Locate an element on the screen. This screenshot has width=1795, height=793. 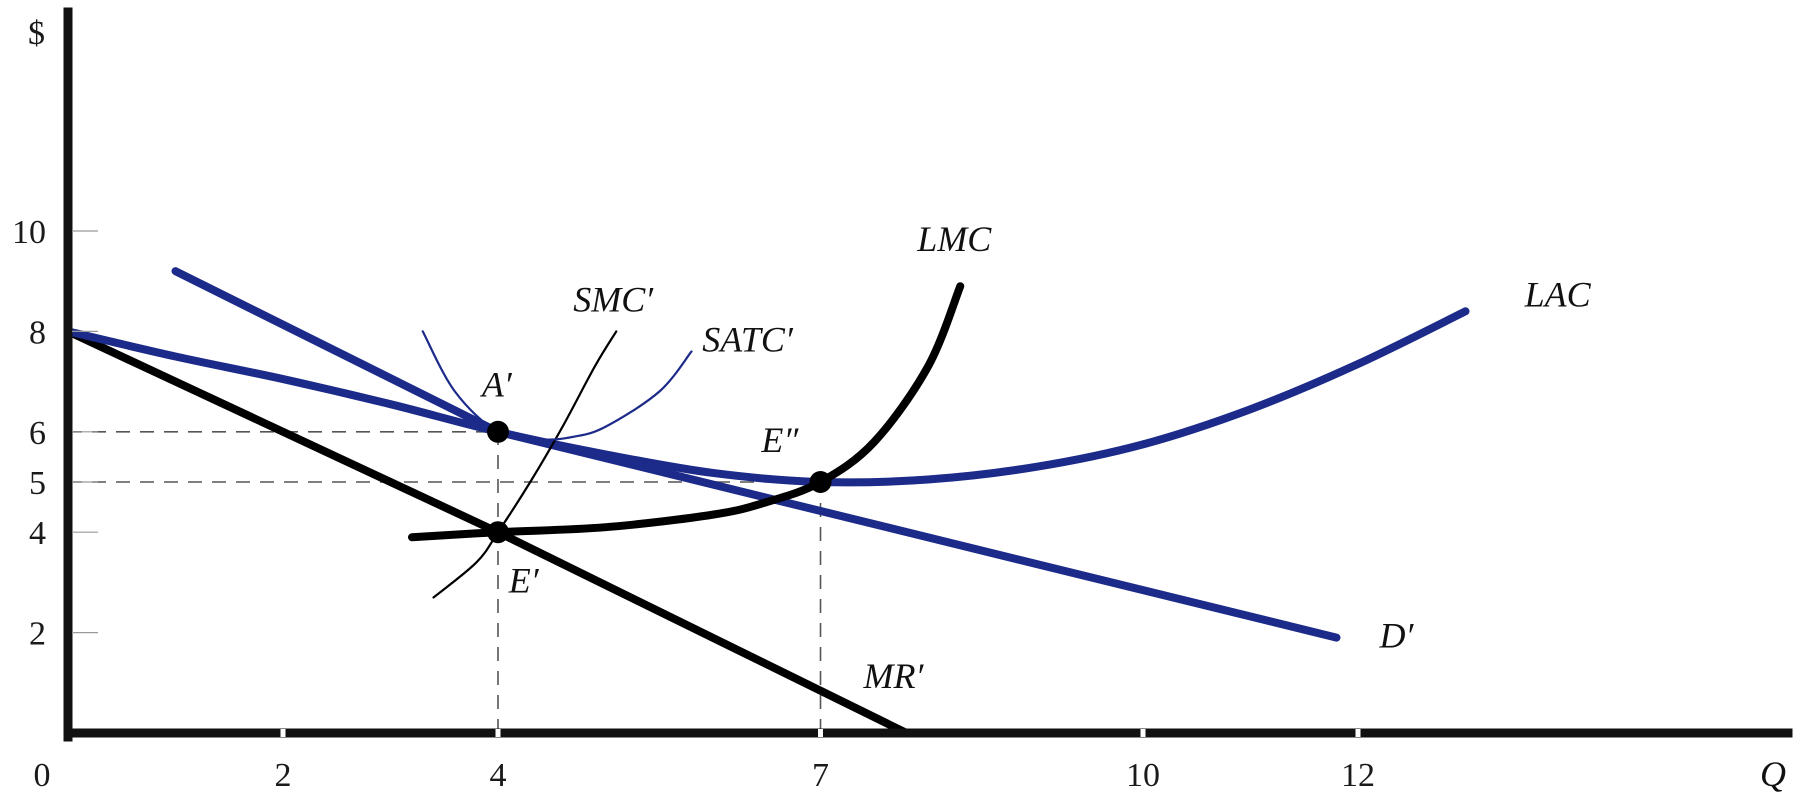
curve-lmc is located at coordinates (686, 412).